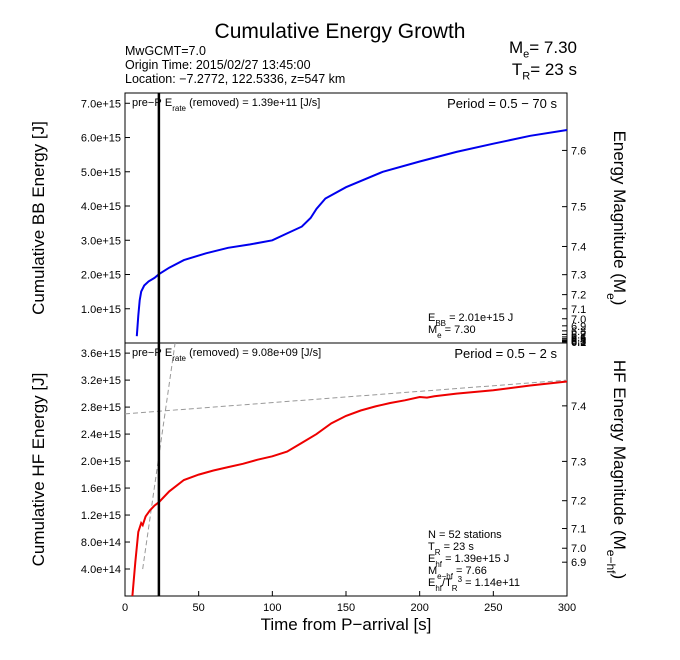  Describe the element at coordinates (101, 435) in the screenshot. I see `hf-ytick-label: 2.4e+15` at that location.